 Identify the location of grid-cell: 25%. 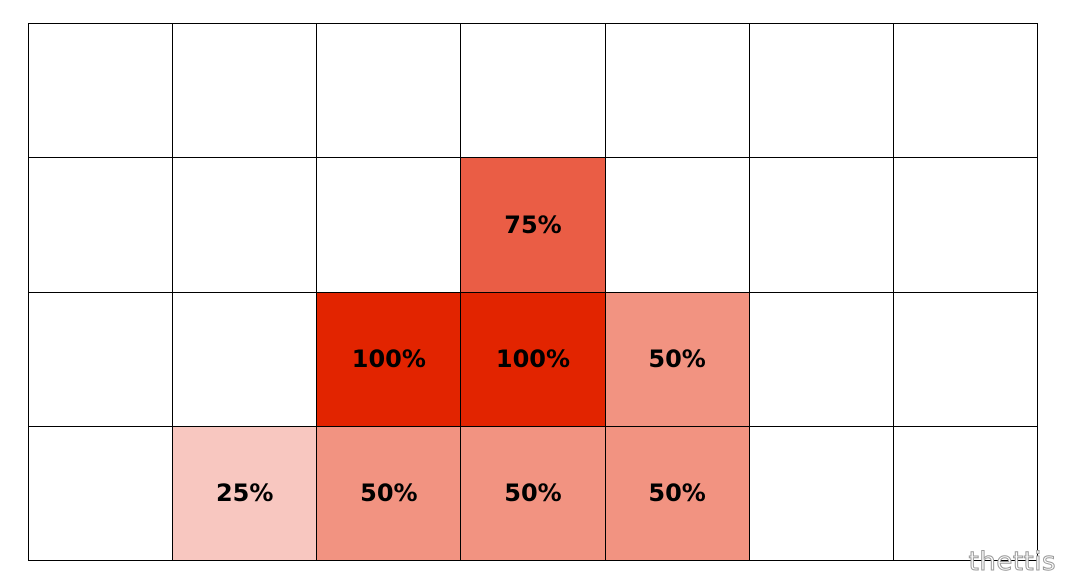
(245, 493).